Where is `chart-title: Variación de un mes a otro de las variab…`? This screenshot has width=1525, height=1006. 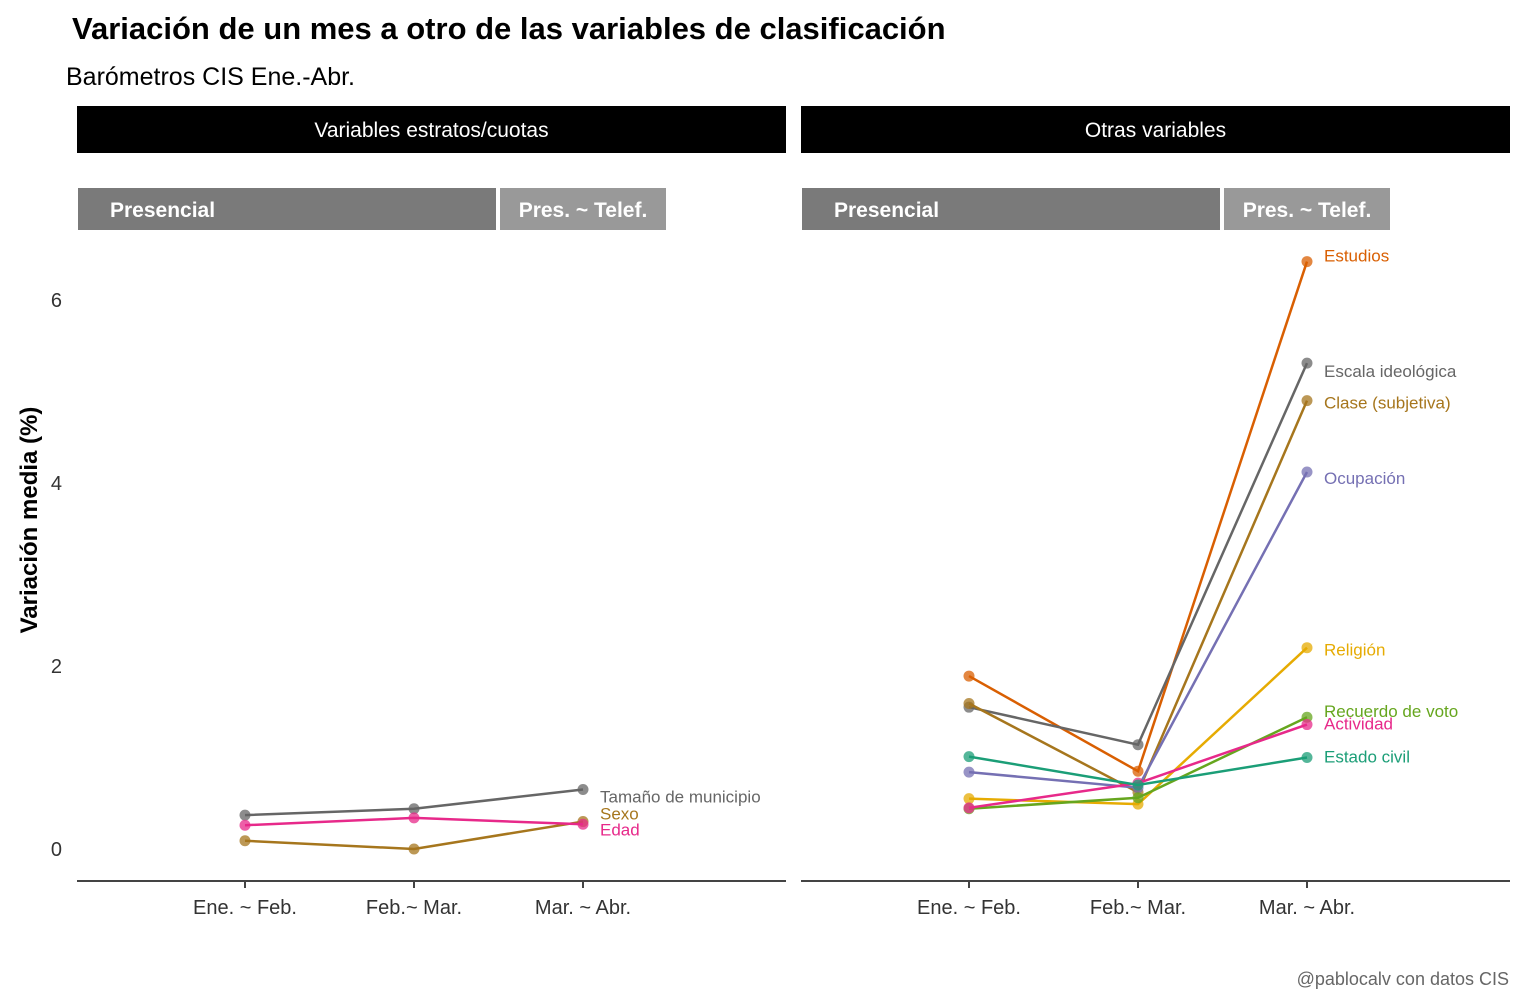
chart-title: Variación de un mes a otro de las variab… is located at coordinates (509, 28).